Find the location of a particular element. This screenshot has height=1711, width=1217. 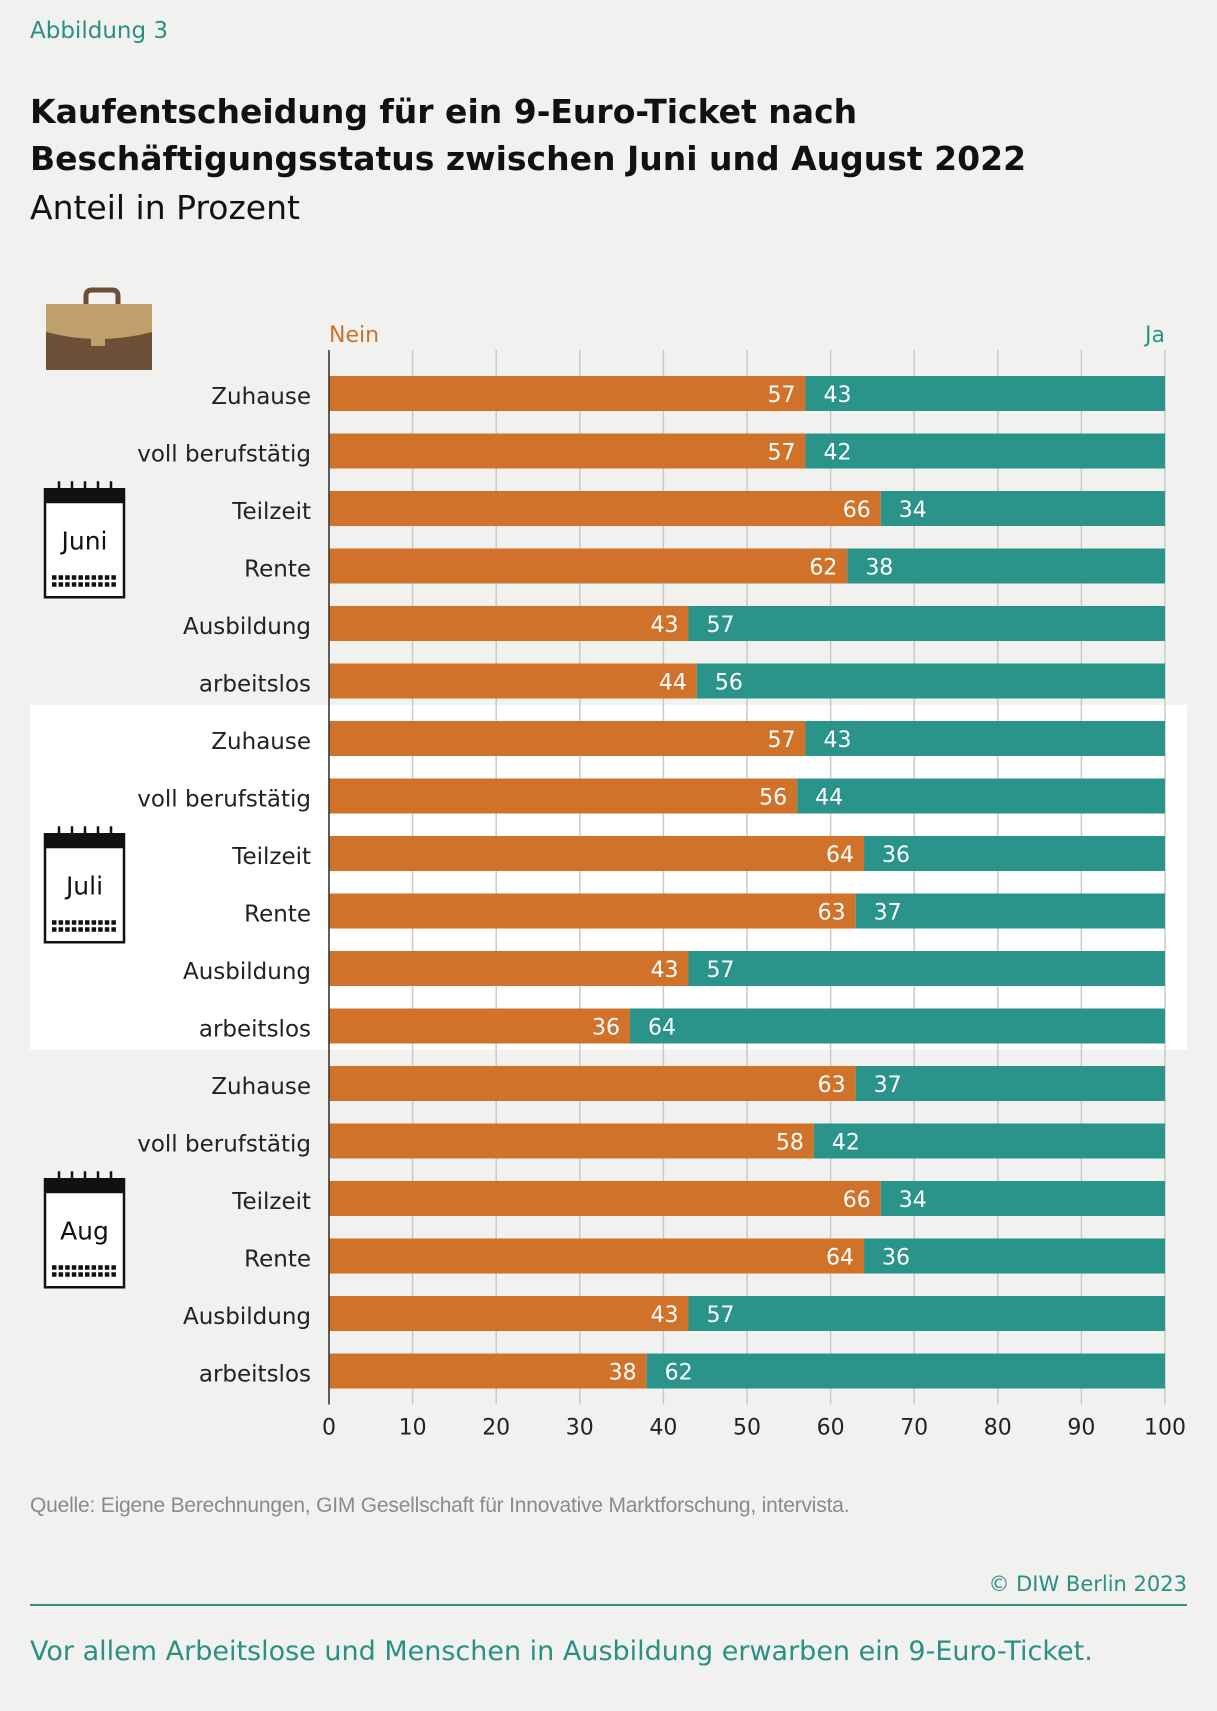

x-tick-label: 10 is located at coordinates (413, 1428).